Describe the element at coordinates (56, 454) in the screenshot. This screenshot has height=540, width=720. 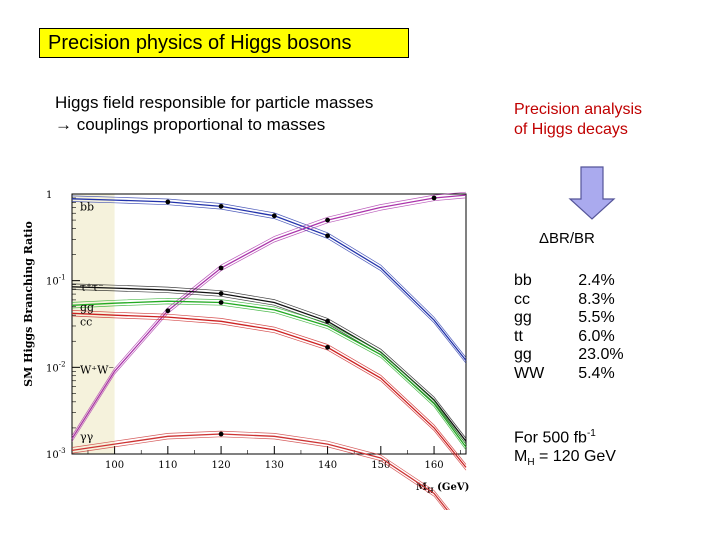
I see `y-tick-label: 10⁻³` at that location.